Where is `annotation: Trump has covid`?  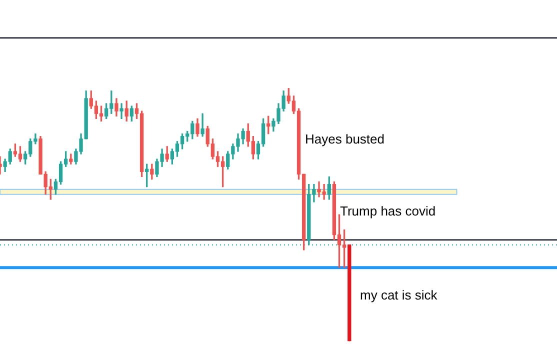
annotation: Trump has covid is located at coordinates (388, 211).